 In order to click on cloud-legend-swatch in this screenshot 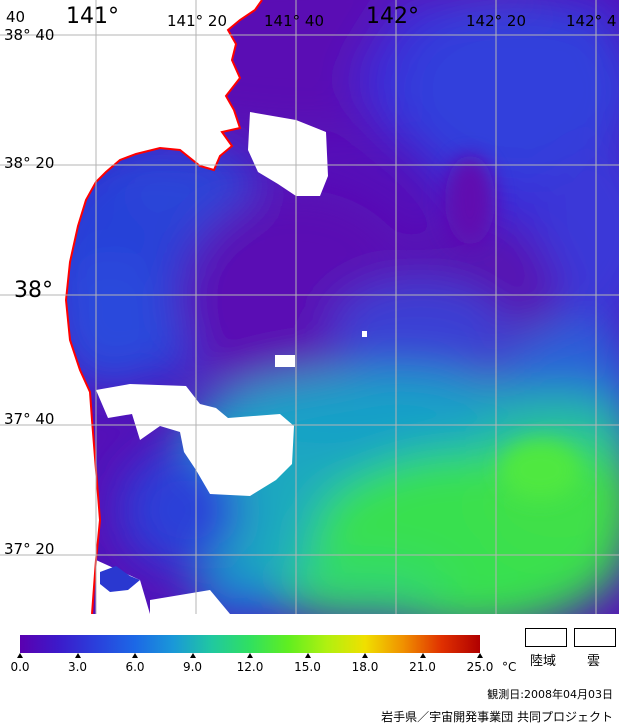, I will do `click(595, 637)`.